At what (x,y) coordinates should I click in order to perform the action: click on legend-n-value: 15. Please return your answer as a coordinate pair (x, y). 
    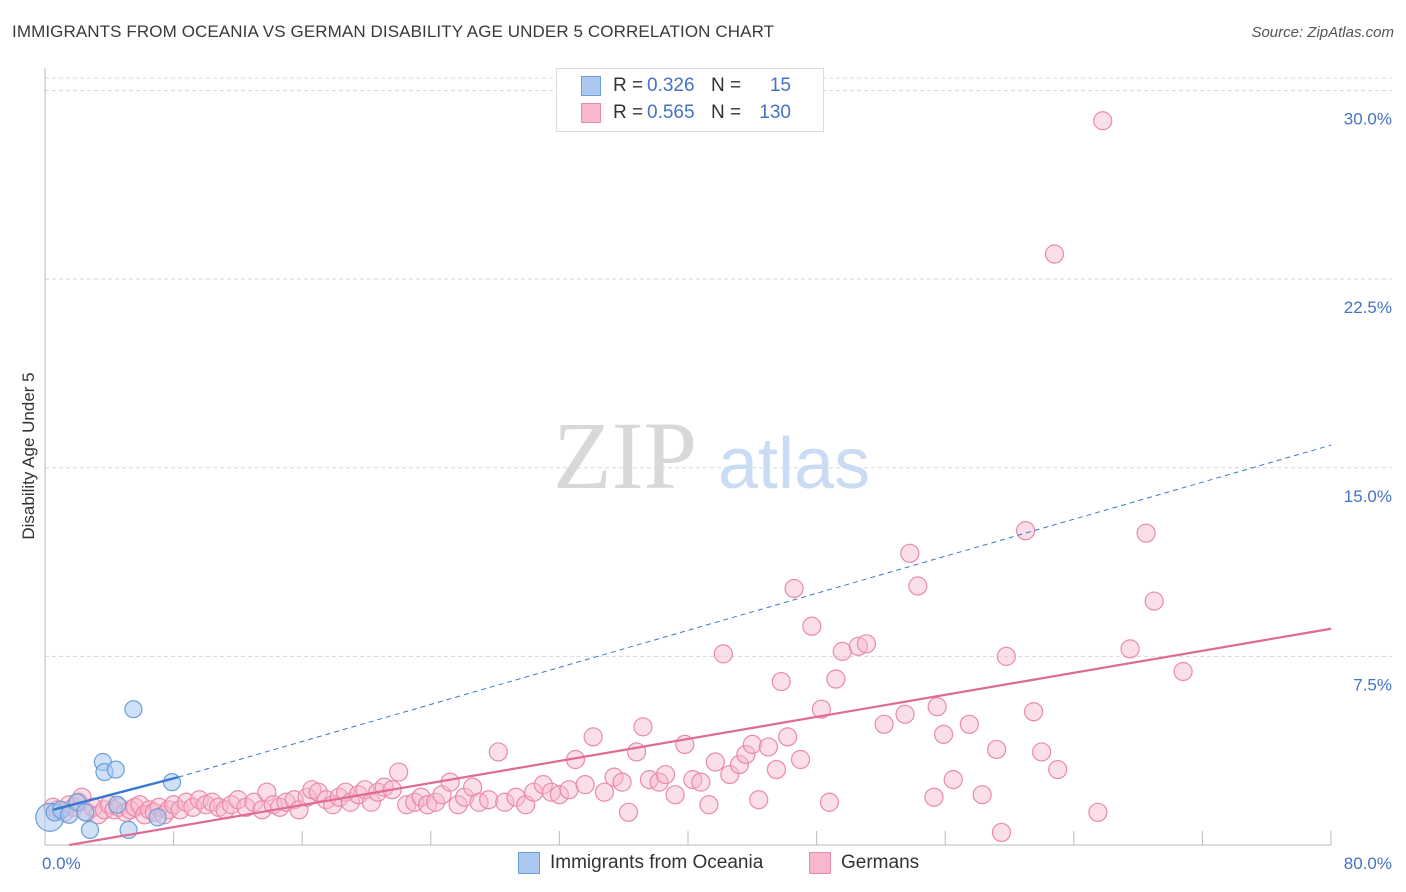
    Looking at the image, I should click on (780, 85).